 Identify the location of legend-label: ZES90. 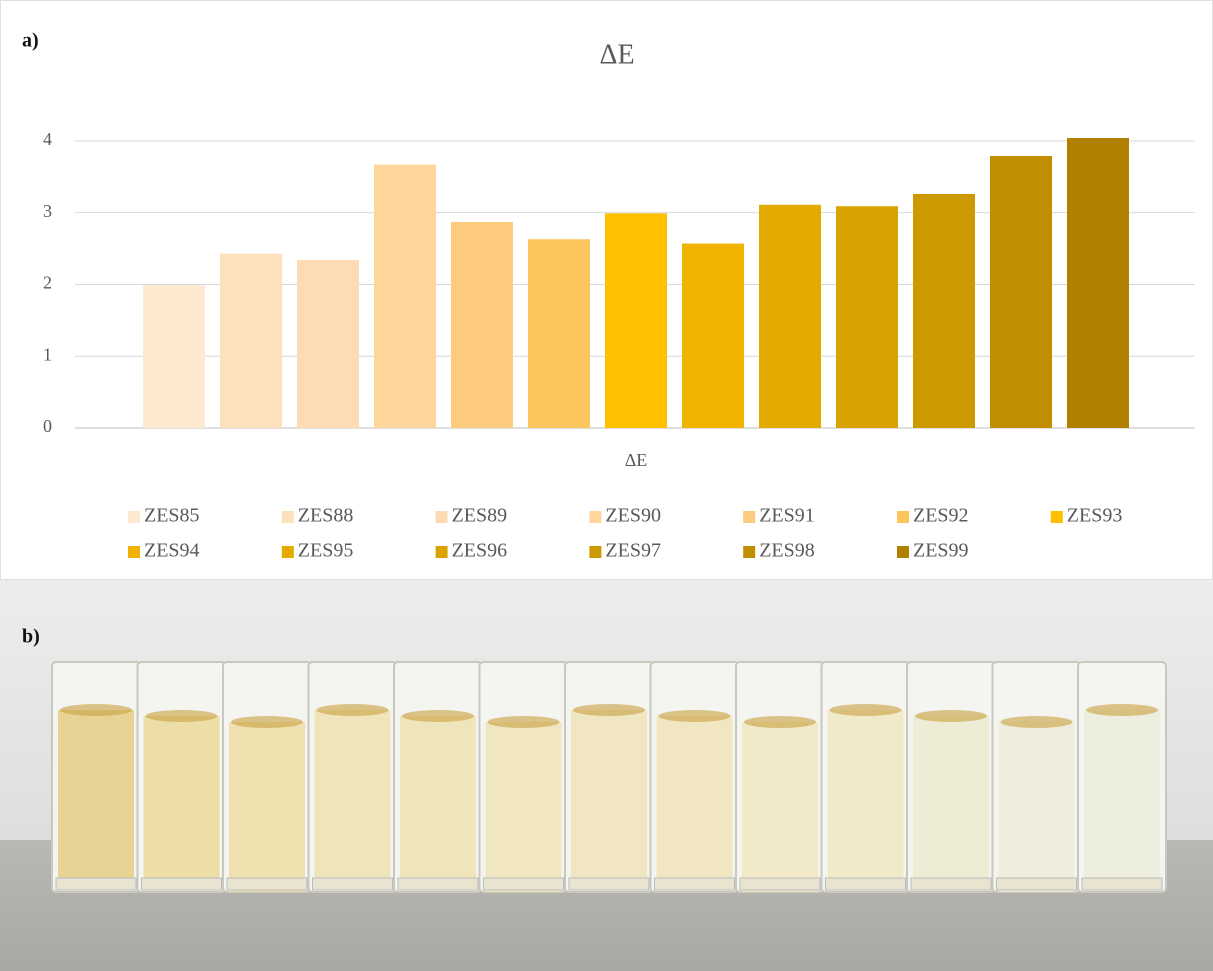
(633, 516).